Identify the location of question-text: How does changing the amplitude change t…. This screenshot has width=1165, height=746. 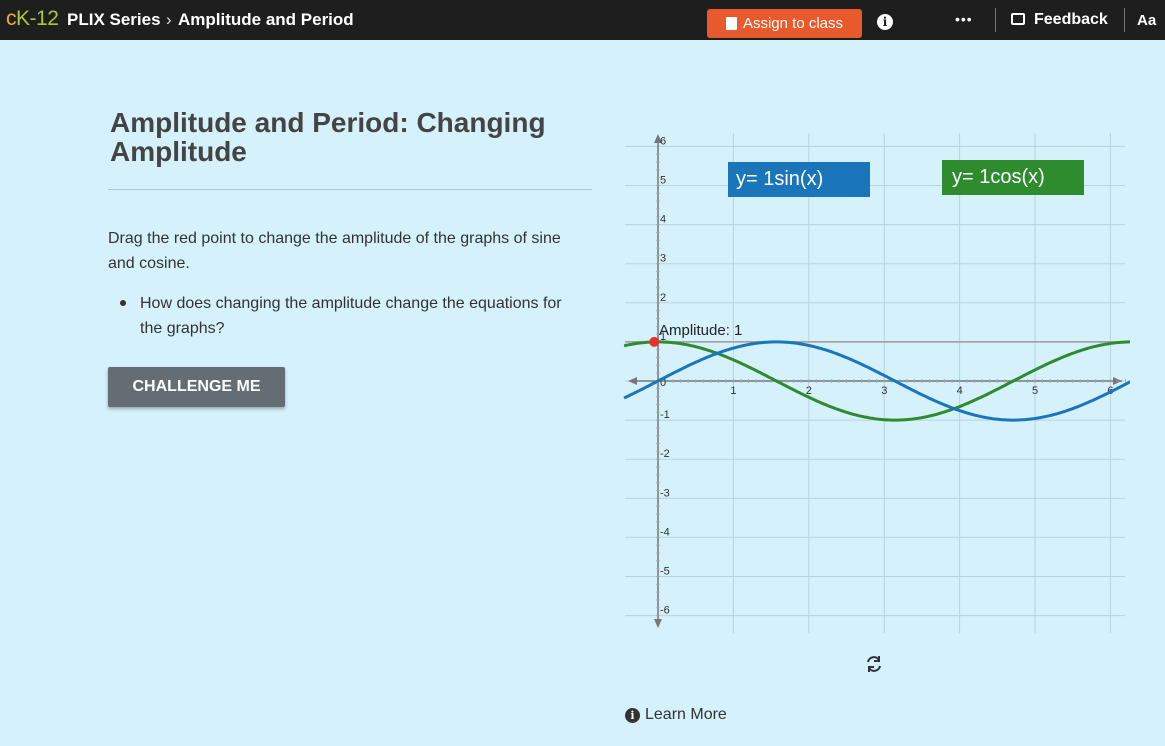
(351, 316).